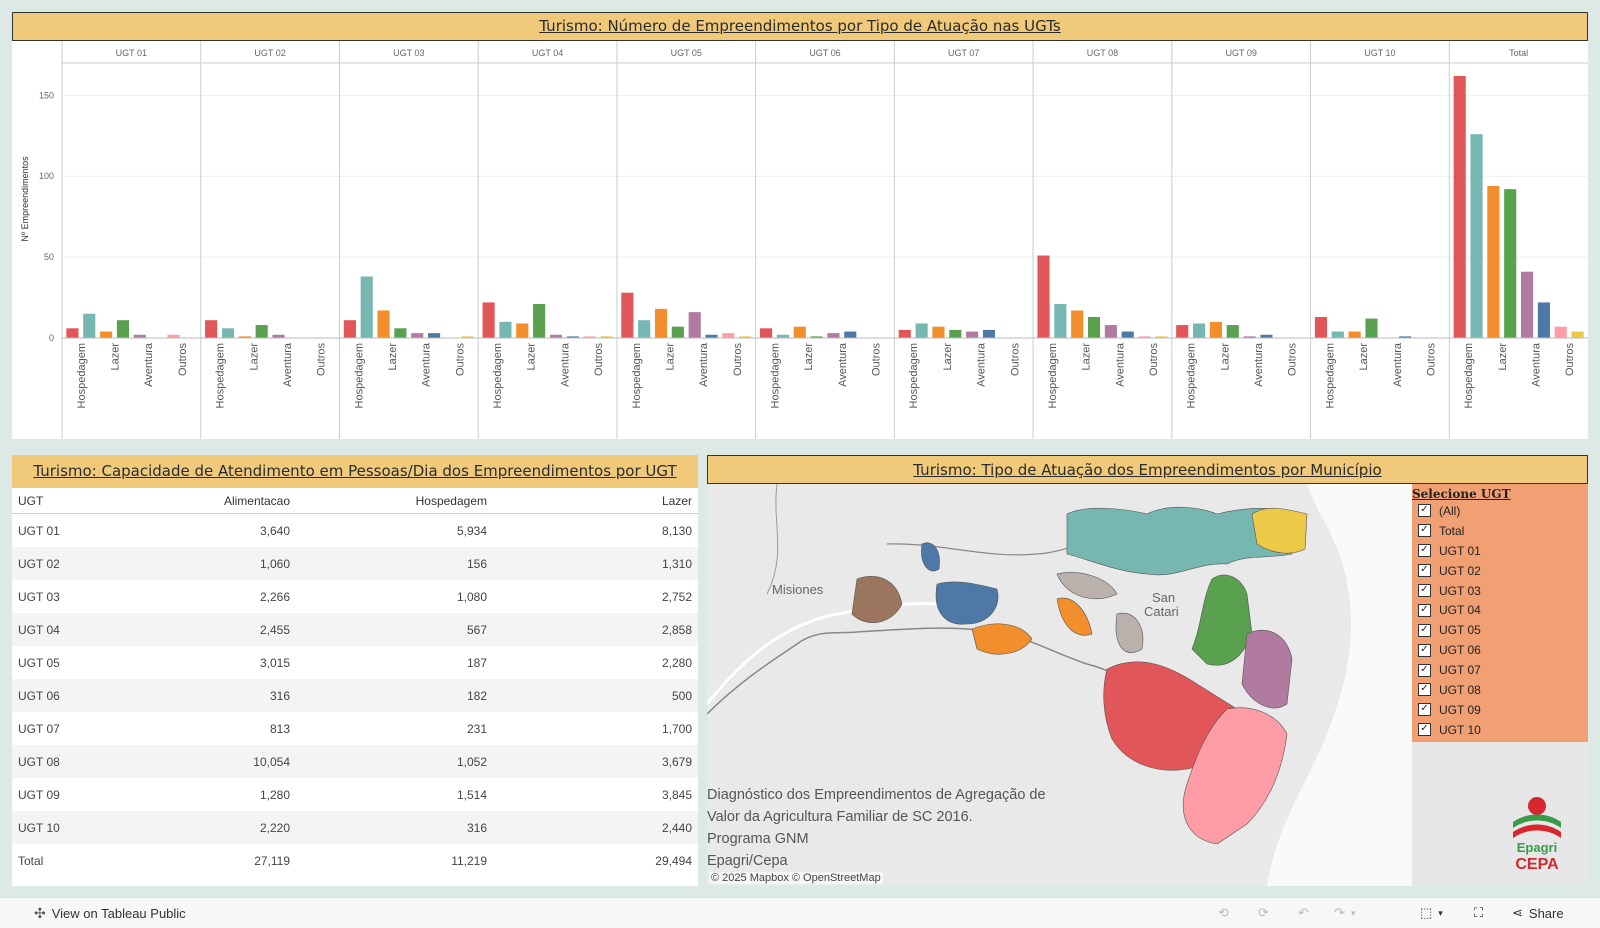  What do you see at coordinates (1500, 650) in the screenshot?
I see `filter-option: ✓ UGT 06` at bounding box center [1500, 650].